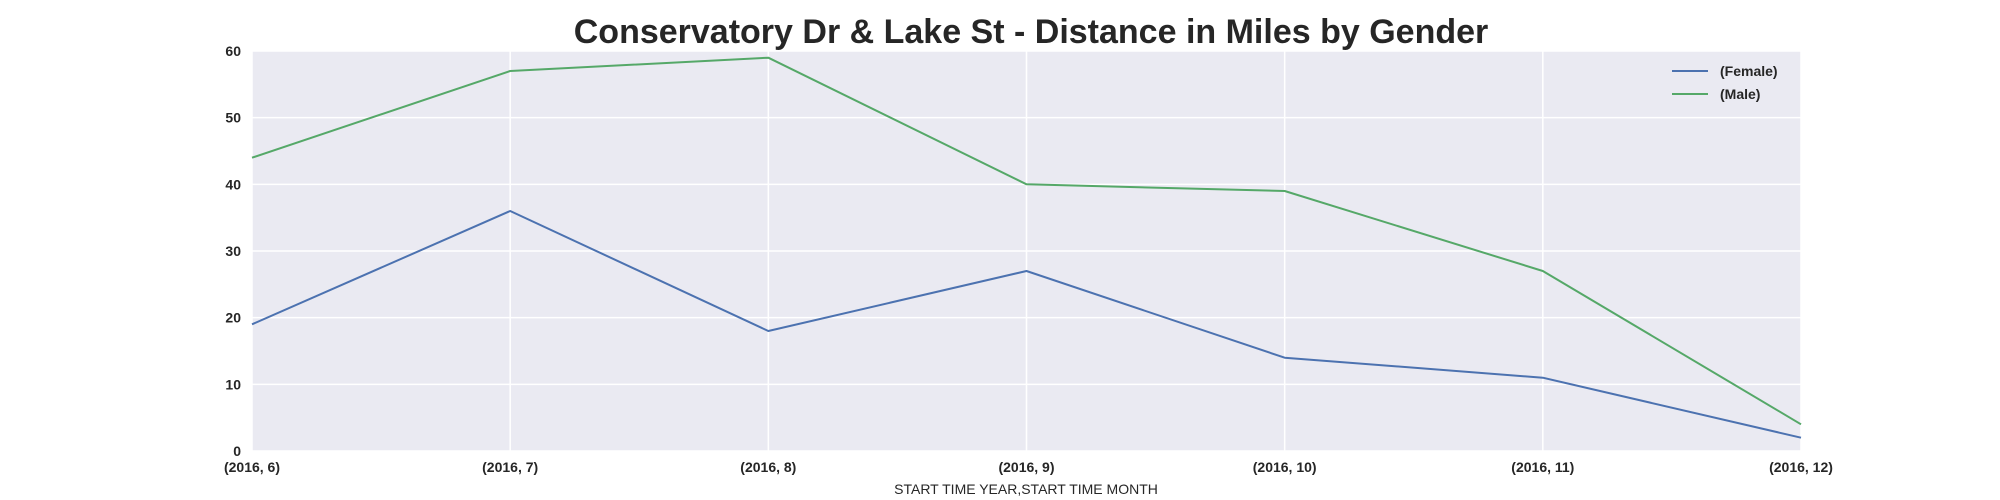 The image size is (2000, 500). Describe the element at coordinates (233, 184) in the screenshot. I see `y-tick-label: 40` at that location.